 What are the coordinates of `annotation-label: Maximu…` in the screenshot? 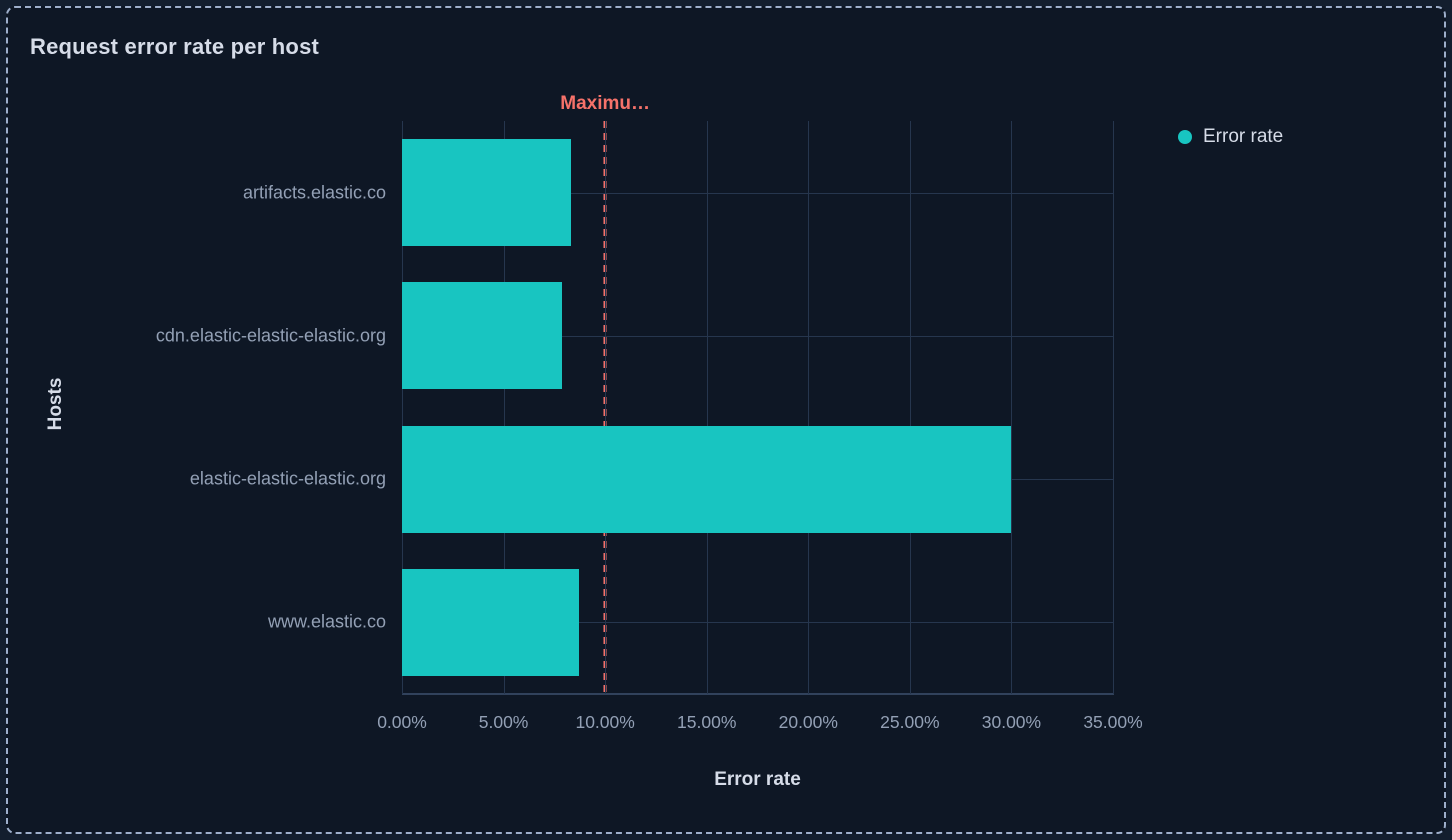 It's located at (605, 103).